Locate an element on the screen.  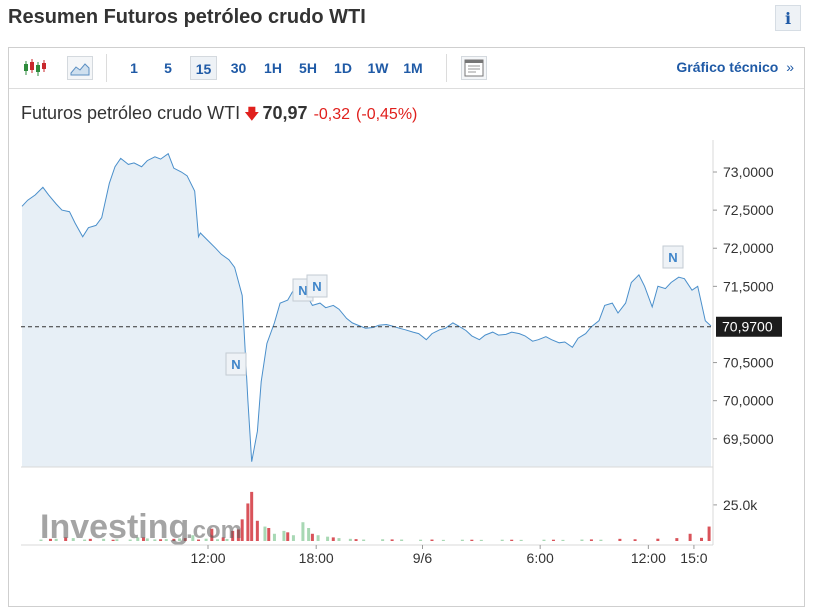
technical-chart-link: Gráfico técnico » is located at coordinates (735, 67).